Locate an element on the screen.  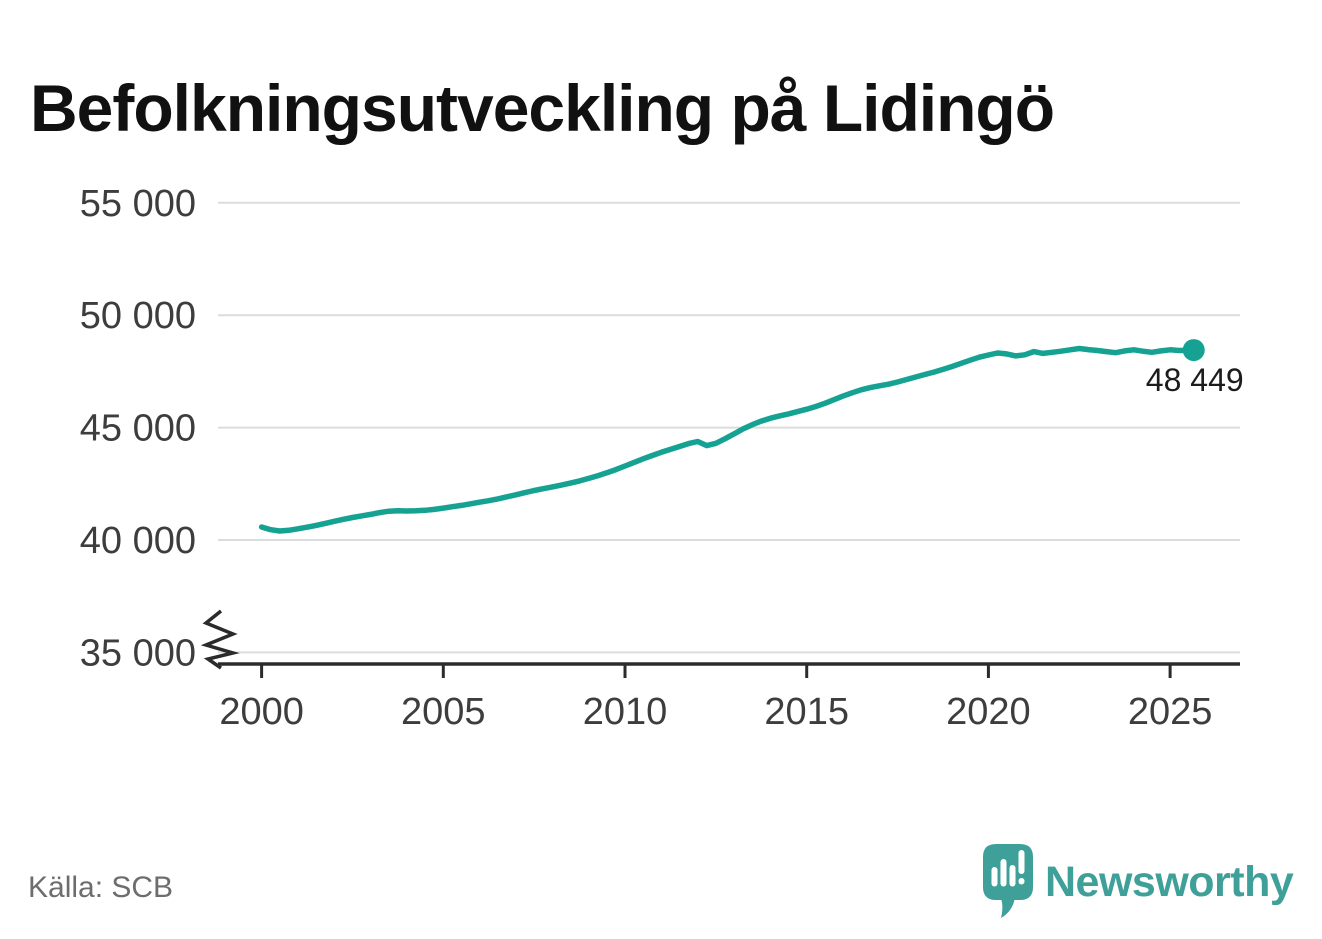
y-tick-label: 40 000 is located at coordinates (138, 541).